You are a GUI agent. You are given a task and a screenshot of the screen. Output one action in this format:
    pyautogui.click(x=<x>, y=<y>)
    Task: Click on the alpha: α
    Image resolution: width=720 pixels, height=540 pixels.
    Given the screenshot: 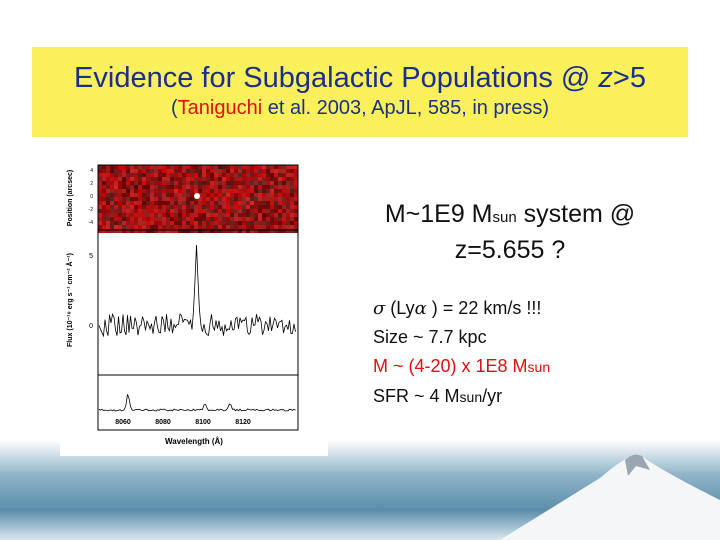 What is the action you would take?
    pyautogui.click(x=420, y=308)
    